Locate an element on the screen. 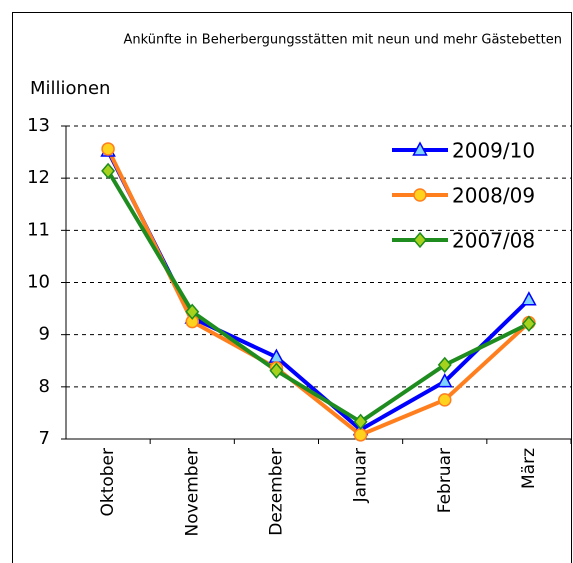 The height and width of the screenshot is (563, 573). y-axis-label: Millionen is located at coordinates (70, 88).